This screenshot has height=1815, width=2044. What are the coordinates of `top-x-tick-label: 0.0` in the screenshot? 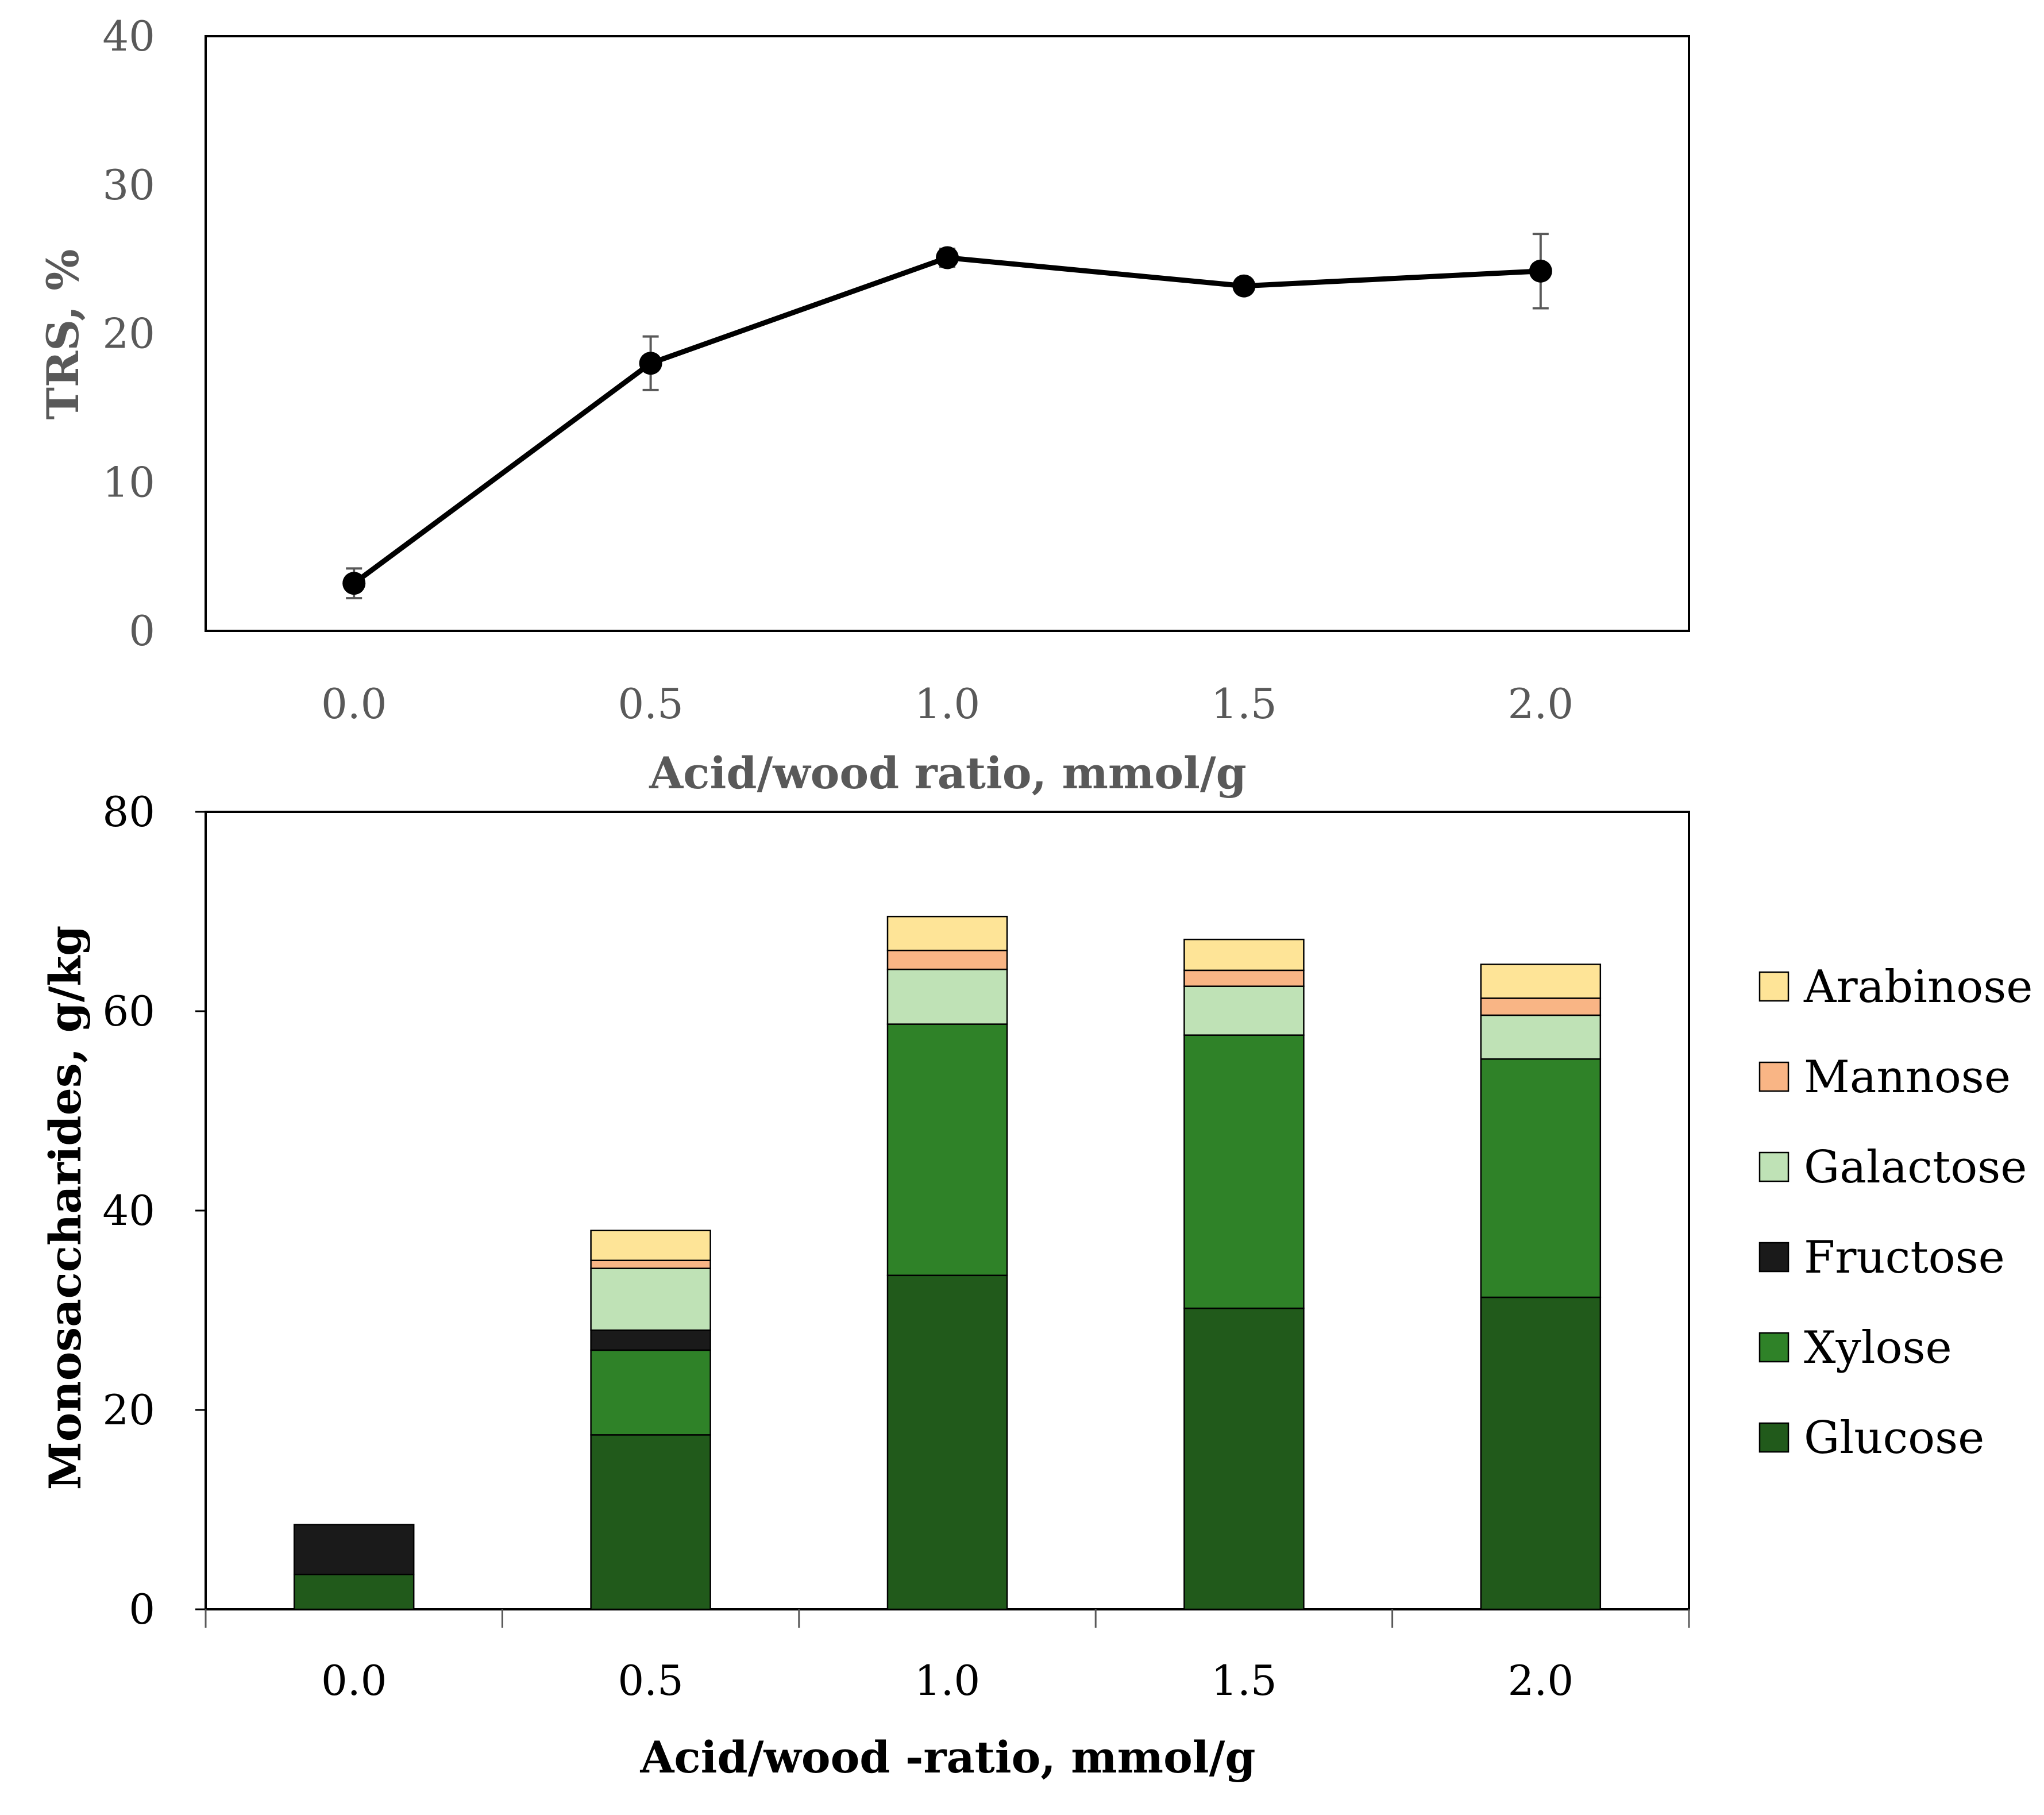 It's located at (354, 704).